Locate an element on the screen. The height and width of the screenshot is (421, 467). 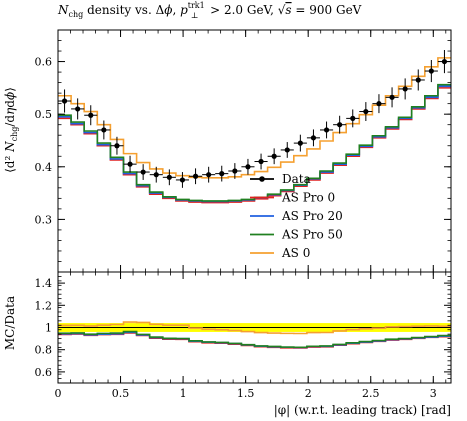
legend-entry-as-pro-20: AS Pro 20 is located at coordinates (296, 216).